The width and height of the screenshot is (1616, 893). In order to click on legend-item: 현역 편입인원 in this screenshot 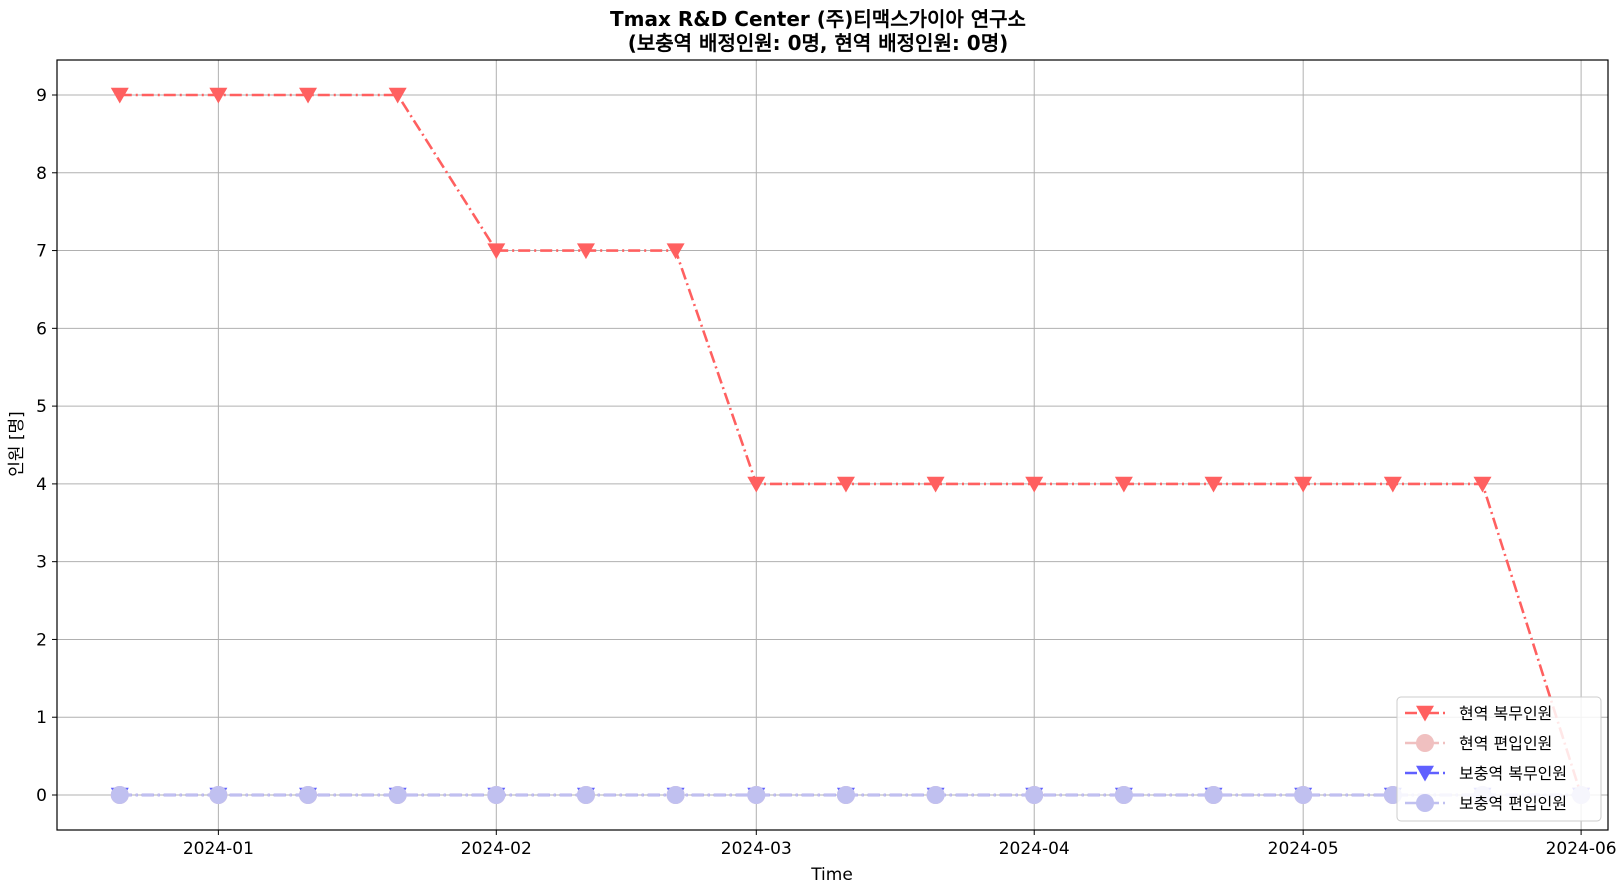, I will do `click(1478, 743)`.